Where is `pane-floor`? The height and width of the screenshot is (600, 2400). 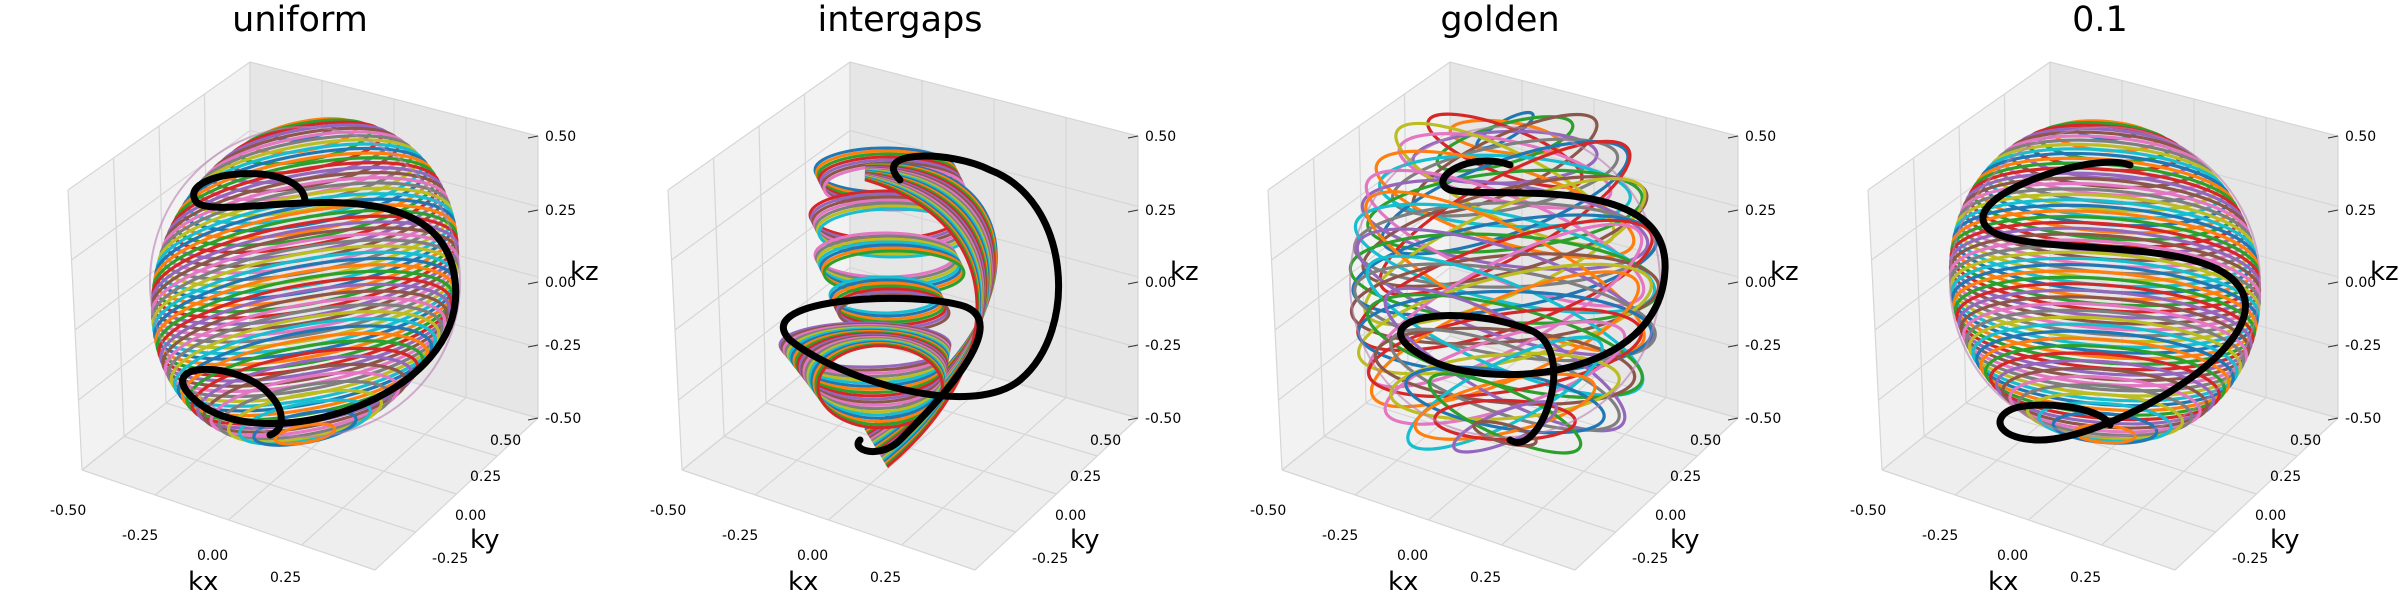 pane-floor is located at coordinates (910, 453).